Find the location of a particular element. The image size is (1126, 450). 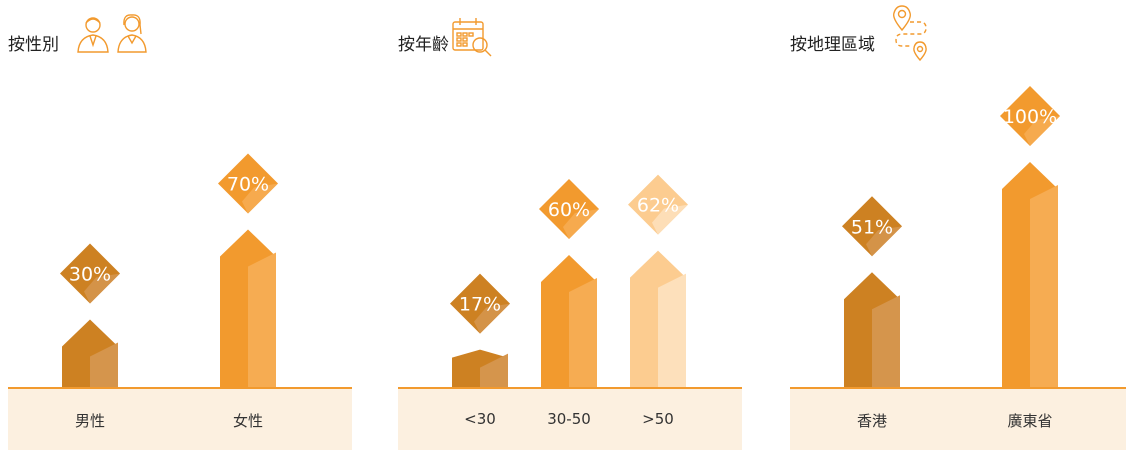

value-diamond: 60% is located at coordinates (569, 209).